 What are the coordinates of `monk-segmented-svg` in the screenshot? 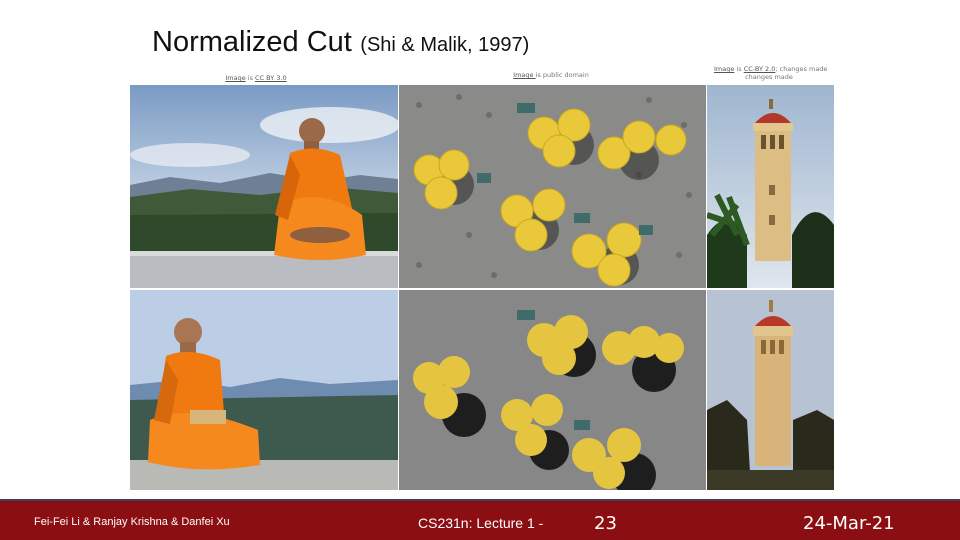 It's located at (264, 390).